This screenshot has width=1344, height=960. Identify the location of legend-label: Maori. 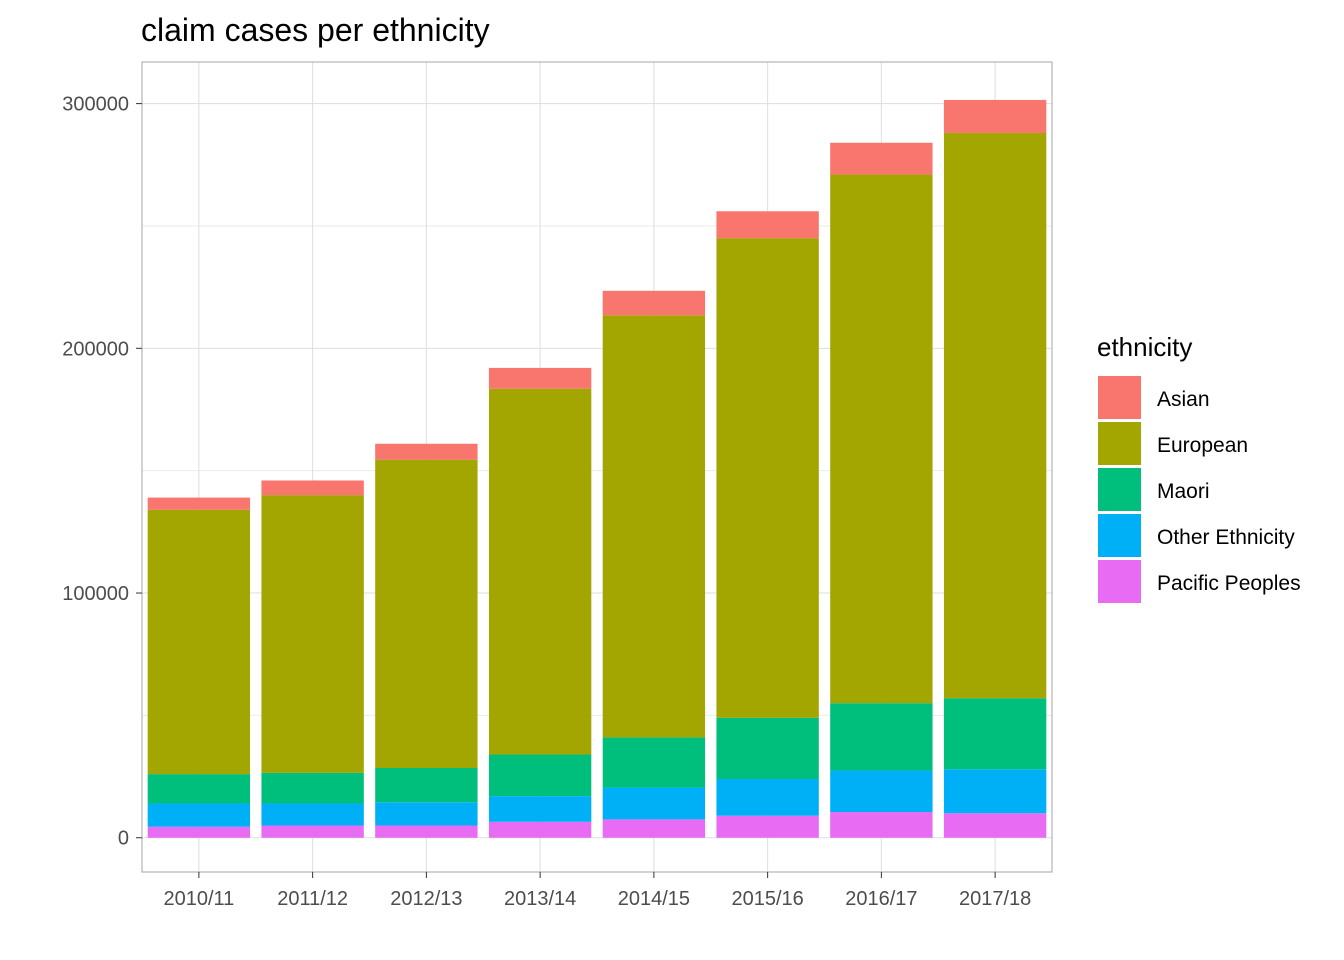
(1183, 491).